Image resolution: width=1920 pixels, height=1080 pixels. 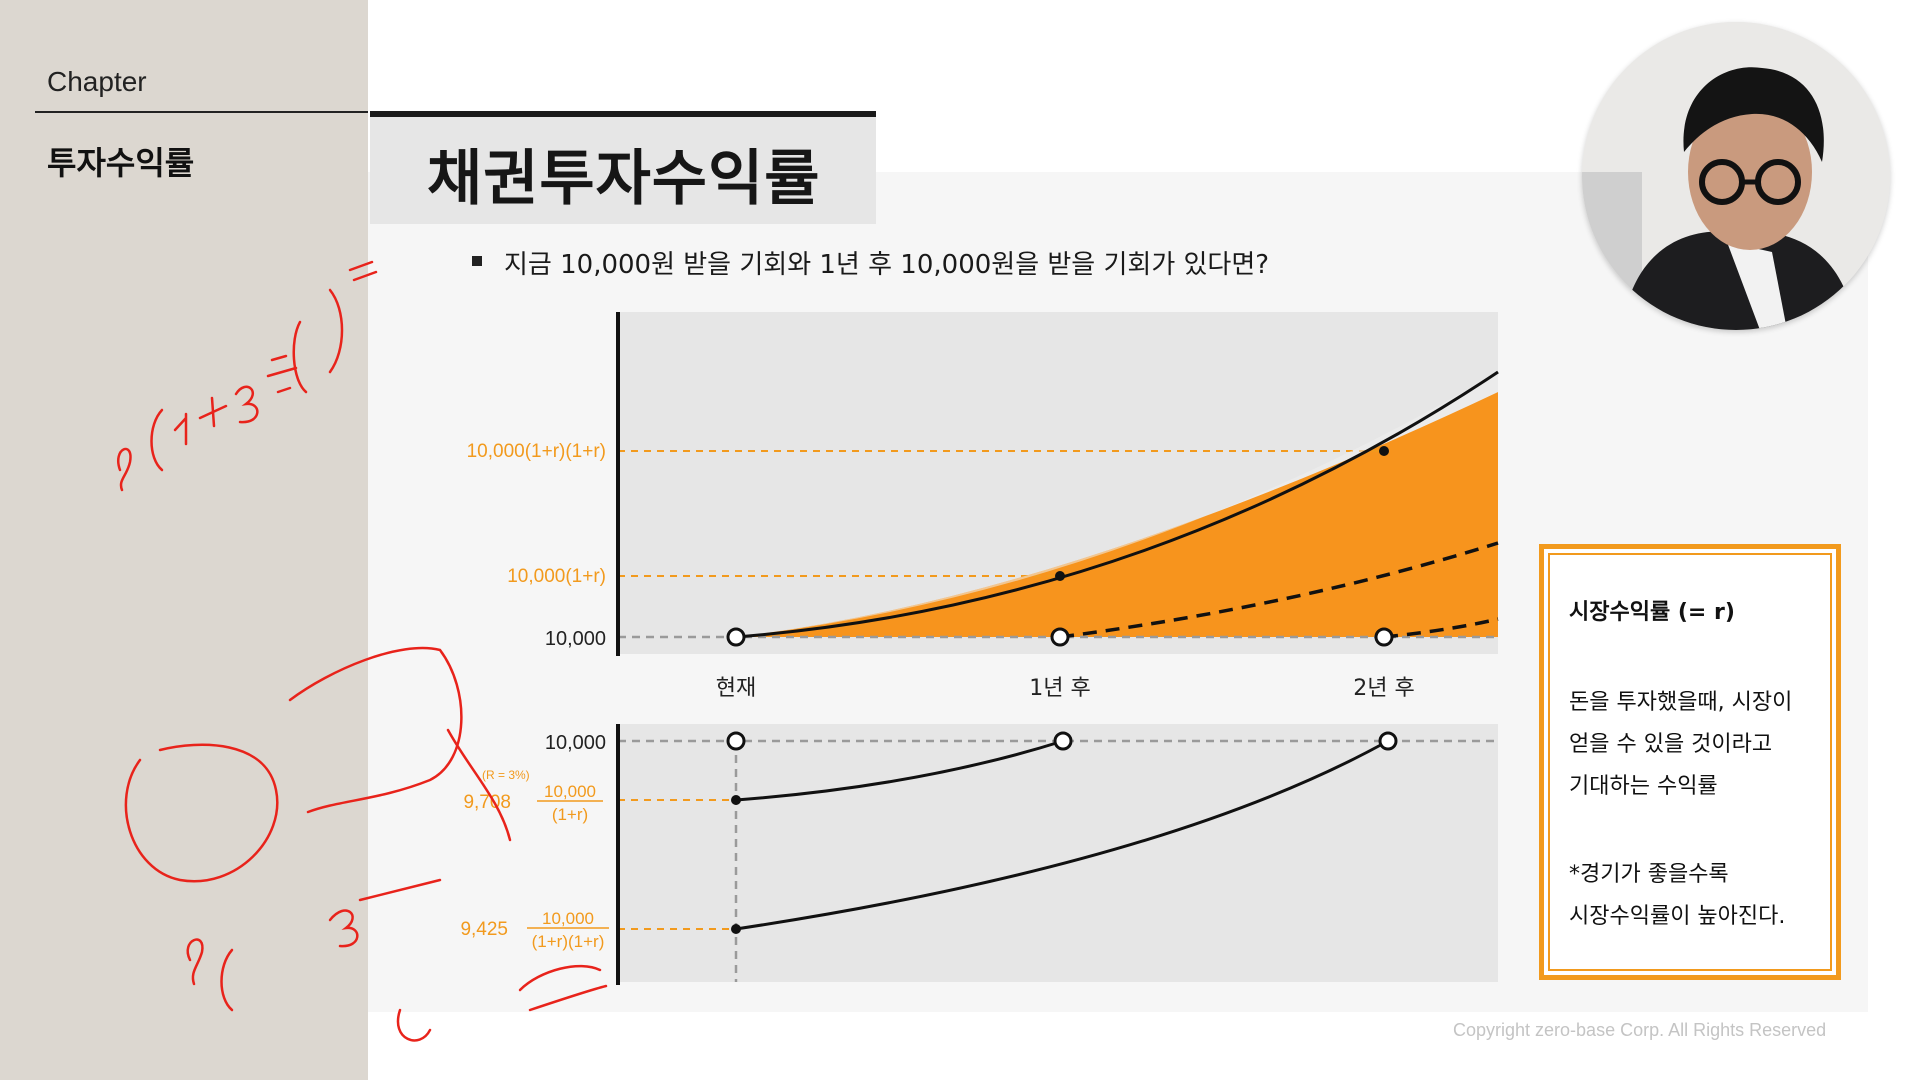 What do you see at coordinates (1062, 835) in the screenshot?
I see `series-discount-2y` at bounding box center [1062, 835].